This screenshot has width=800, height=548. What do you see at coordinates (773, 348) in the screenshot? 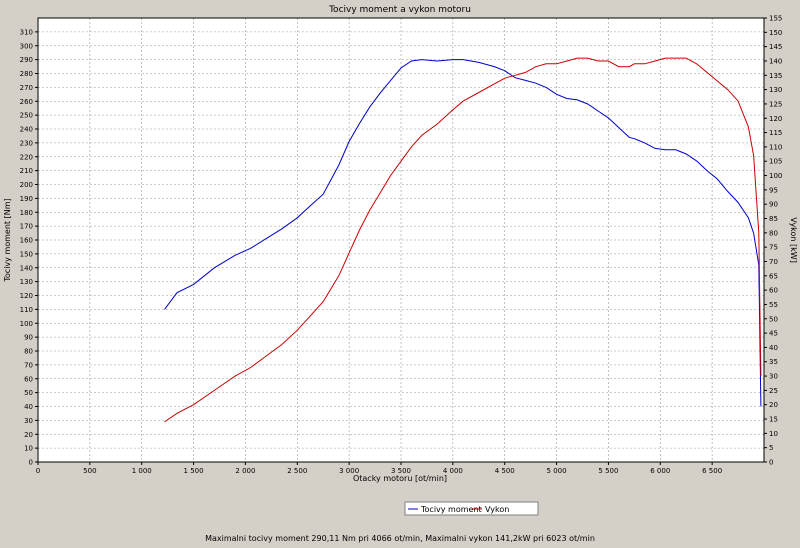
I see `y-right-tick-label: 40` at bounding box center [773, 348].